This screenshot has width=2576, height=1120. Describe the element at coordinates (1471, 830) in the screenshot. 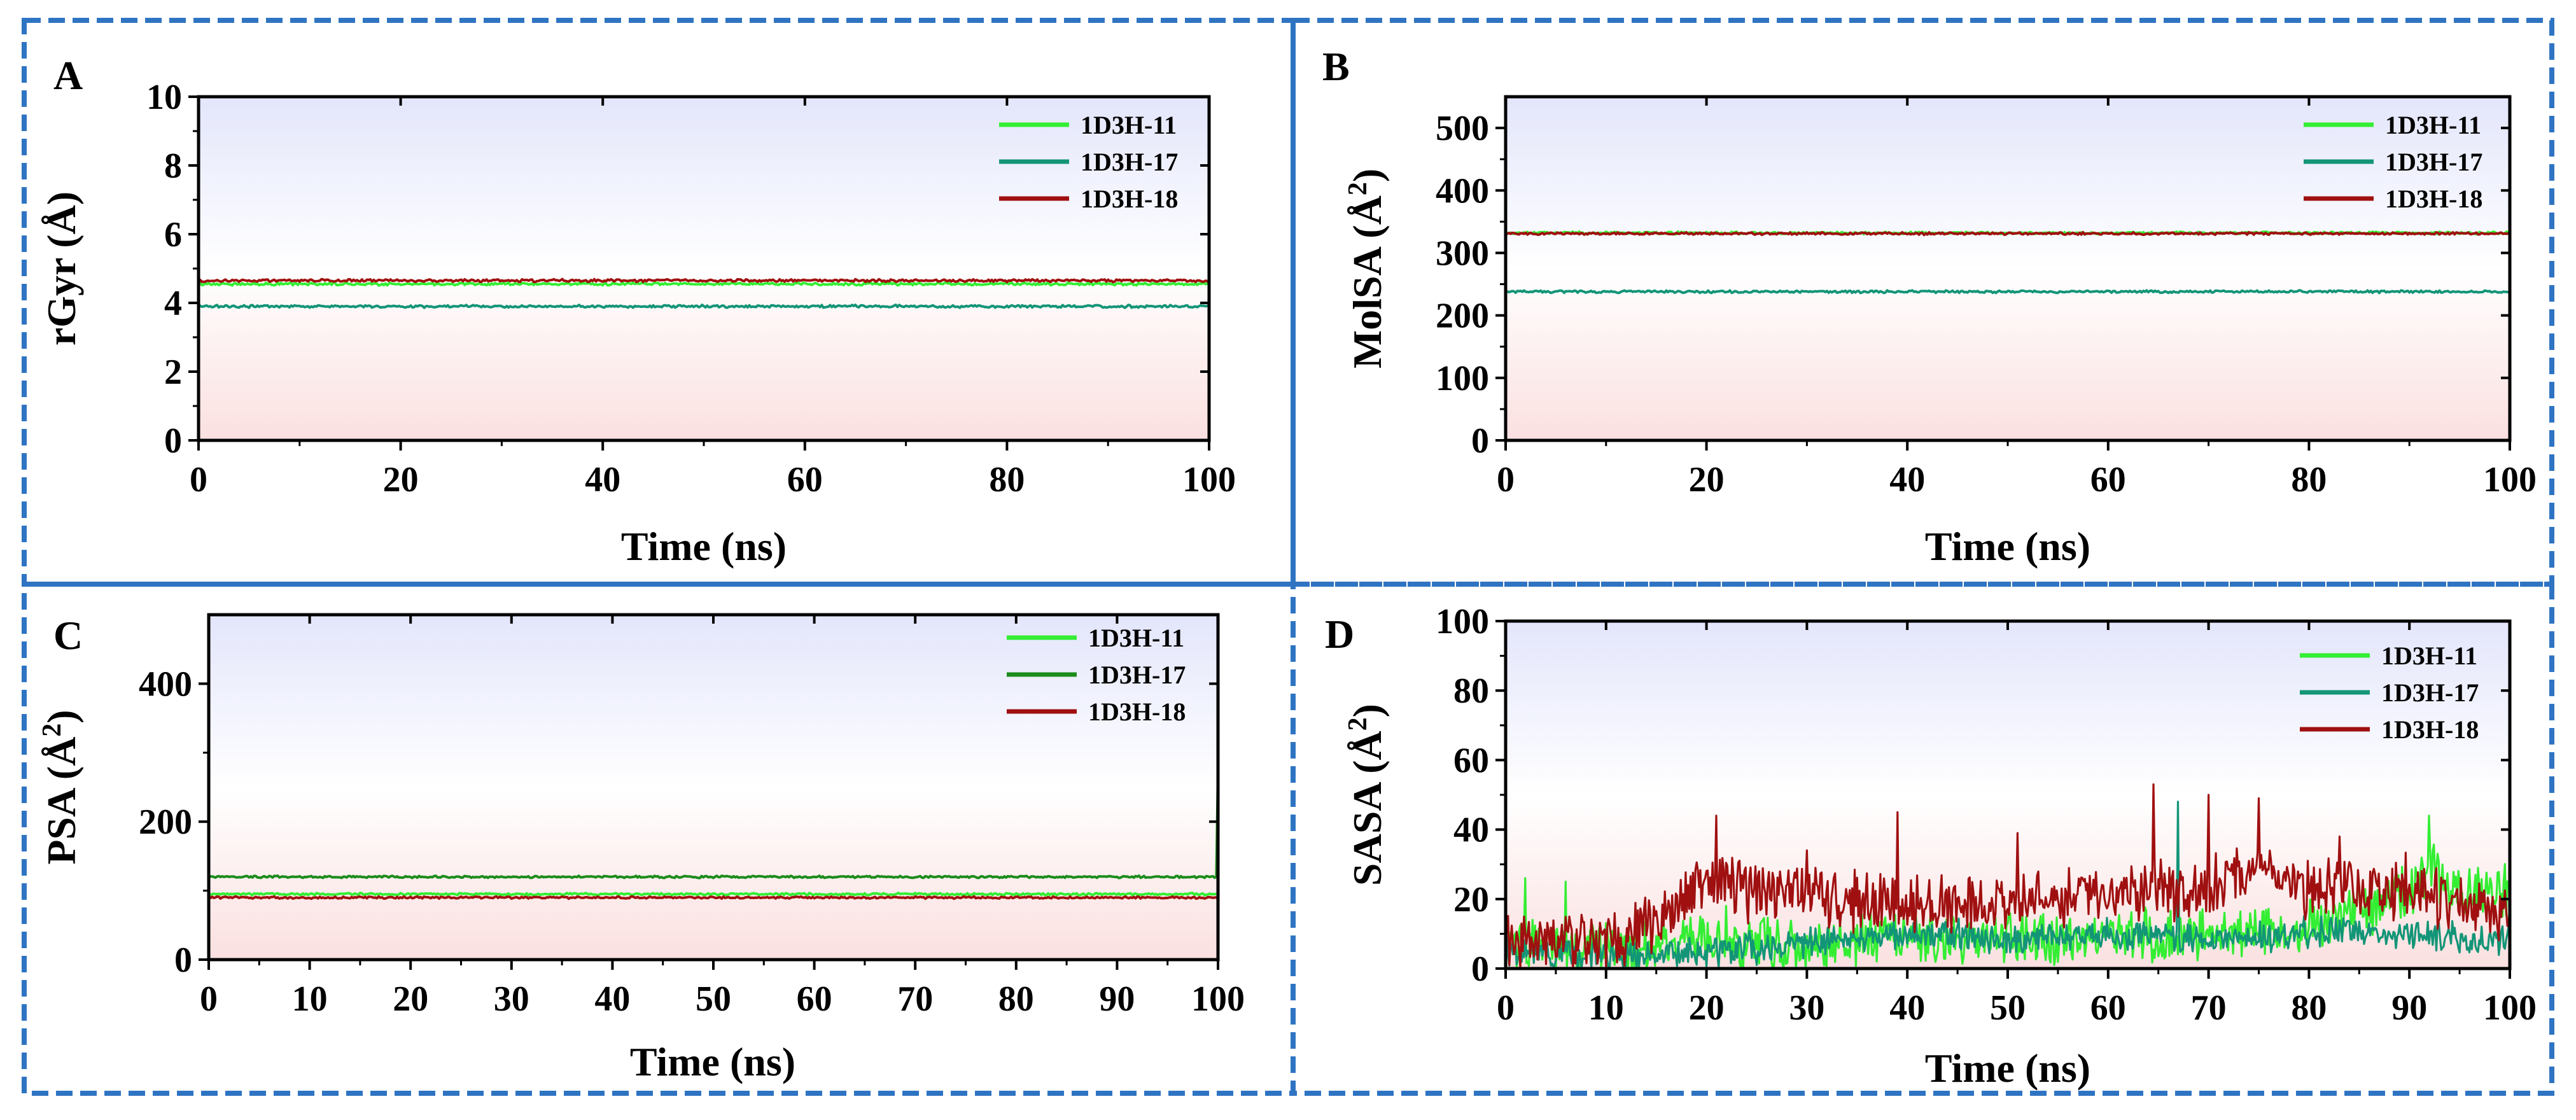

I see `y-tick-label: 40` at that location.